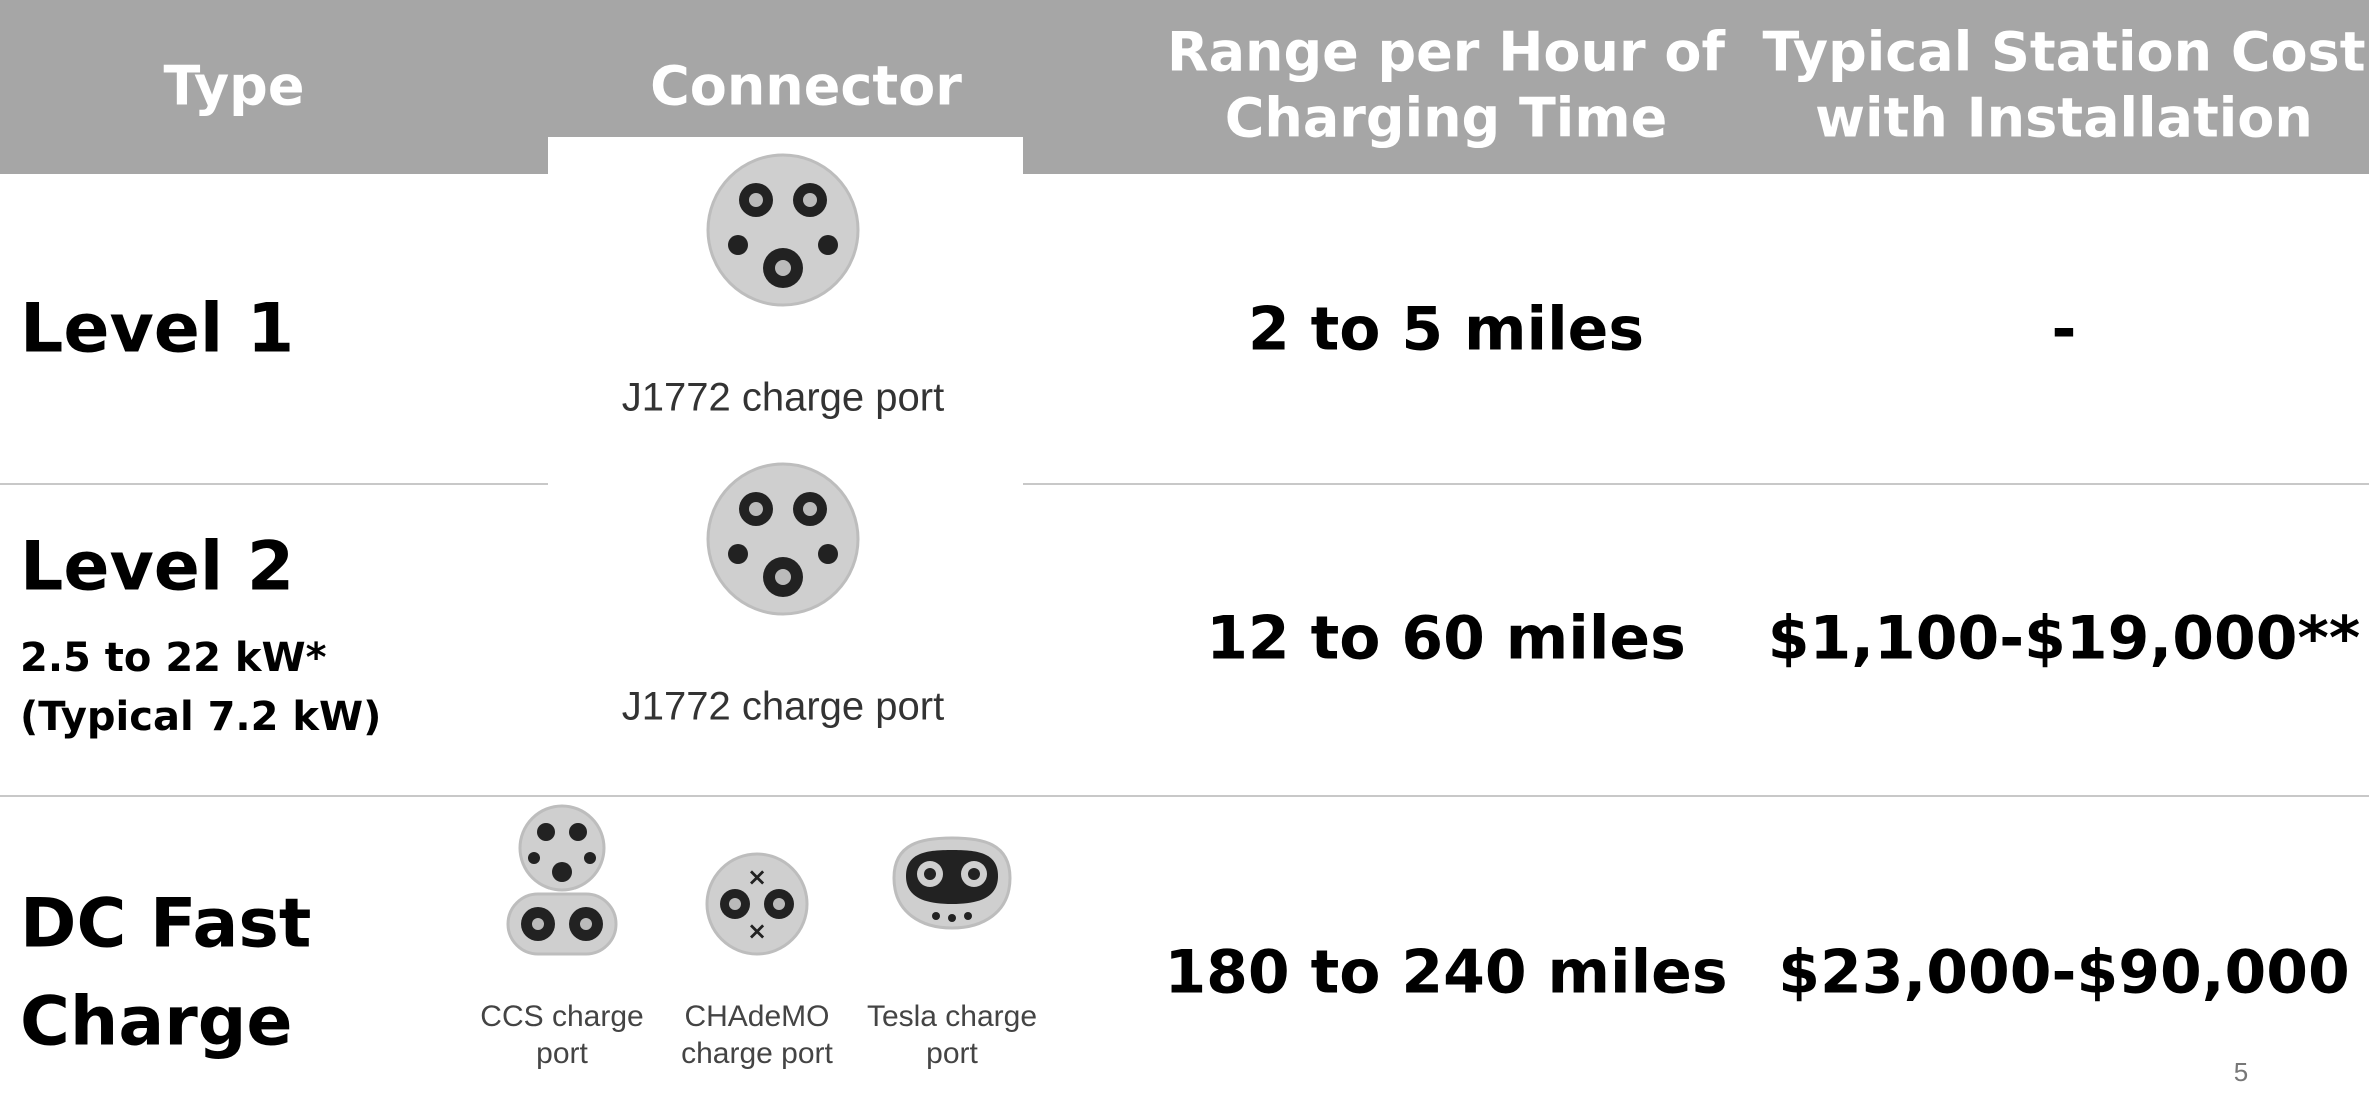  Describe the element at coordinates (561, 1016) in the screenshot. I see `connector-label: CCS charge` at that location.